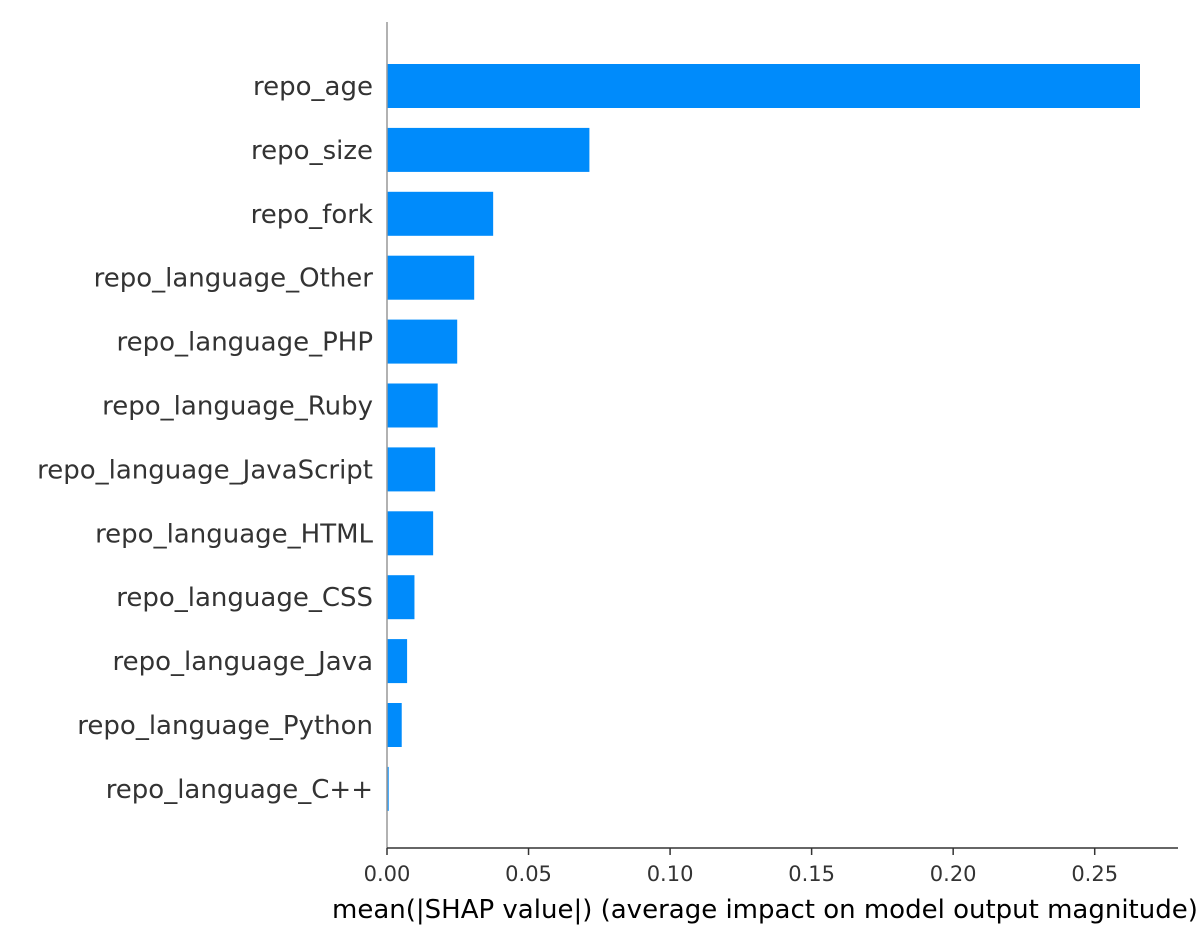 The height and width of the screenshot is (945, 1200). What do you see at coordinates (440, 213) in the screenshot?
I see `bar-repo_fork` at bounding box center [440, 213].